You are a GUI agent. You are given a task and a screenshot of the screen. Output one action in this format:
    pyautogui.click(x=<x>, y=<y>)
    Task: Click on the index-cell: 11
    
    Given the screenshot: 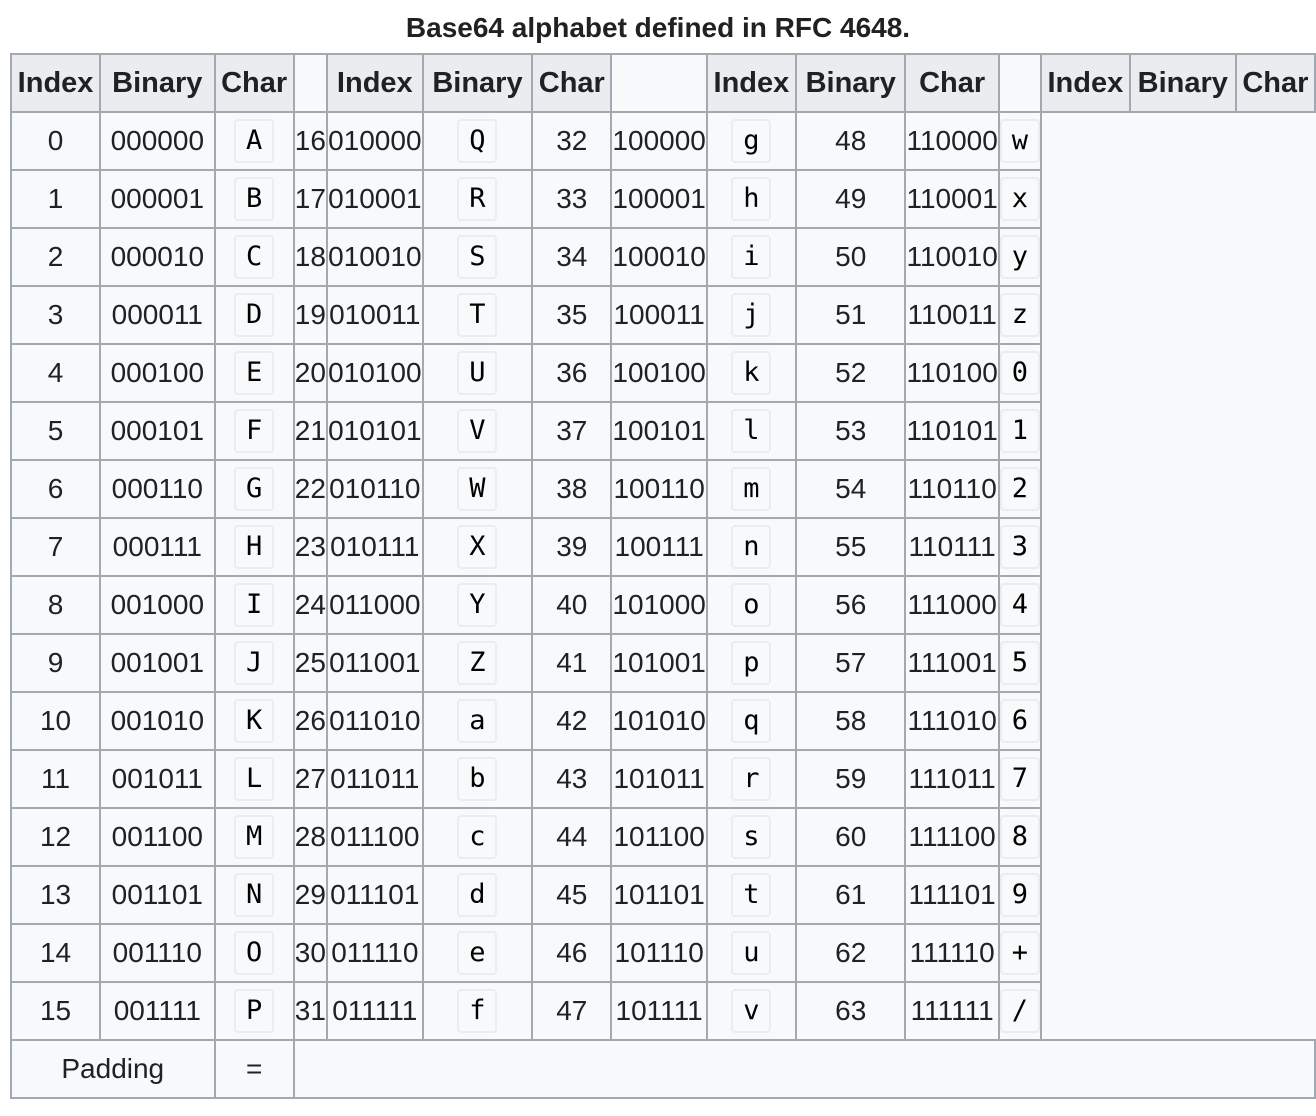 What is the action you would take?
    pyautogui.click(x=55, y=779)
    